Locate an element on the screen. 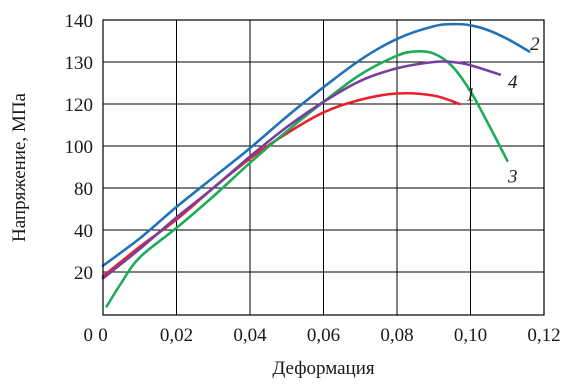 This screenshot has width=569, height=385. curve-label-1: 1 is located at coordinates (471, 95).